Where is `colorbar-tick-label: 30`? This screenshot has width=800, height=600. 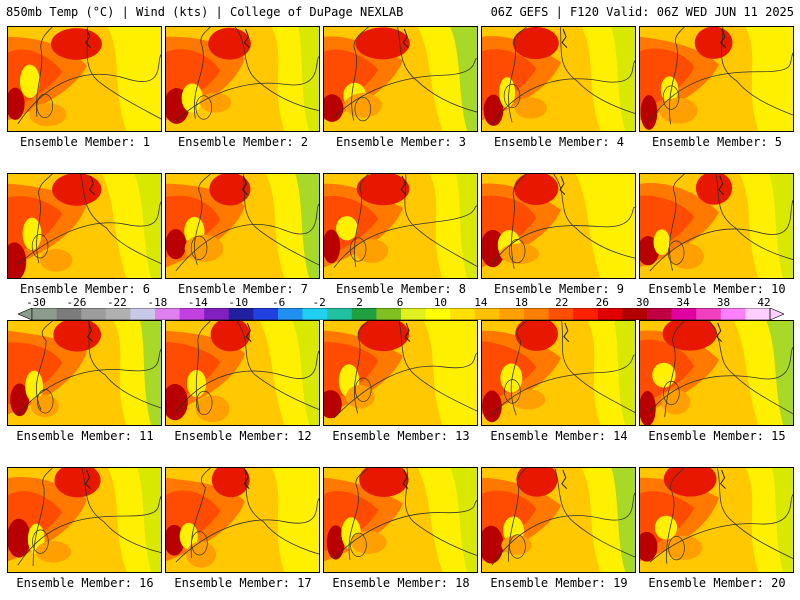
colorbar-tick-label: 30 is located at coordinates (643, 302).